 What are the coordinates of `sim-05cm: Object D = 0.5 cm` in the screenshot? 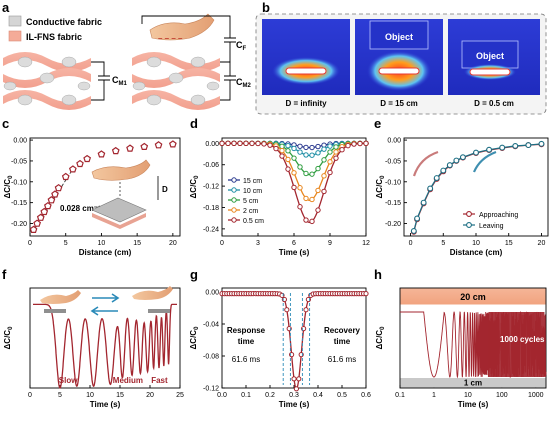 It's located at (494, 63).